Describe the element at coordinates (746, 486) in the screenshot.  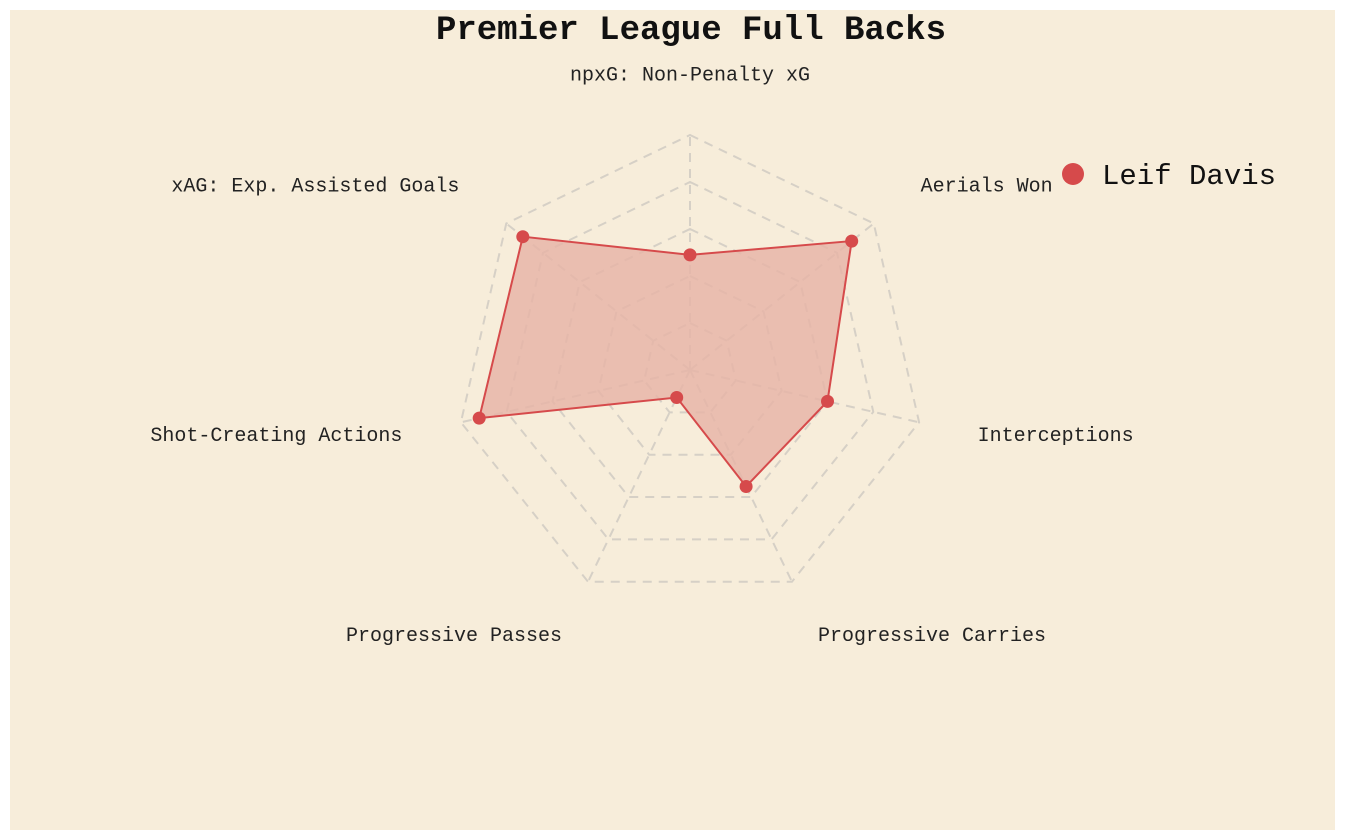
I see `data-point-progressive-carries` at that location.